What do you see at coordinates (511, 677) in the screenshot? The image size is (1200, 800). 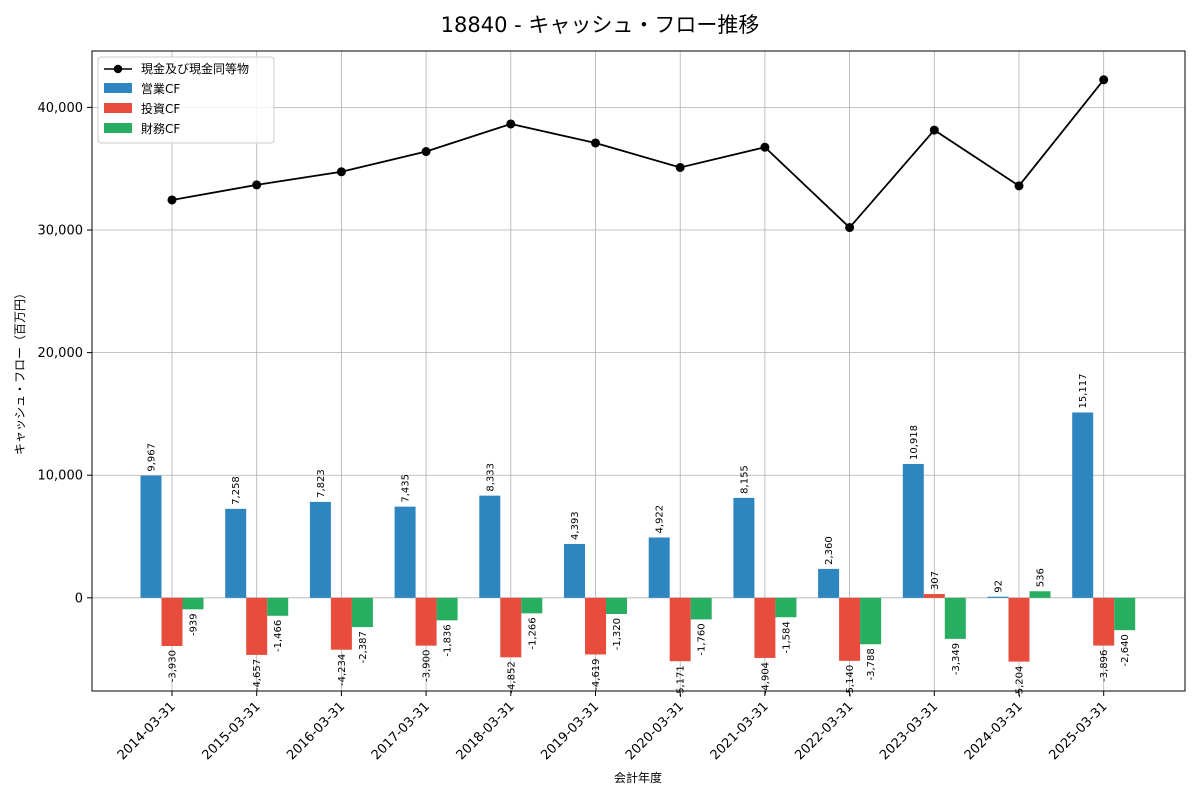 I see `data-label: -4,852` at bounding box center [511, 677].